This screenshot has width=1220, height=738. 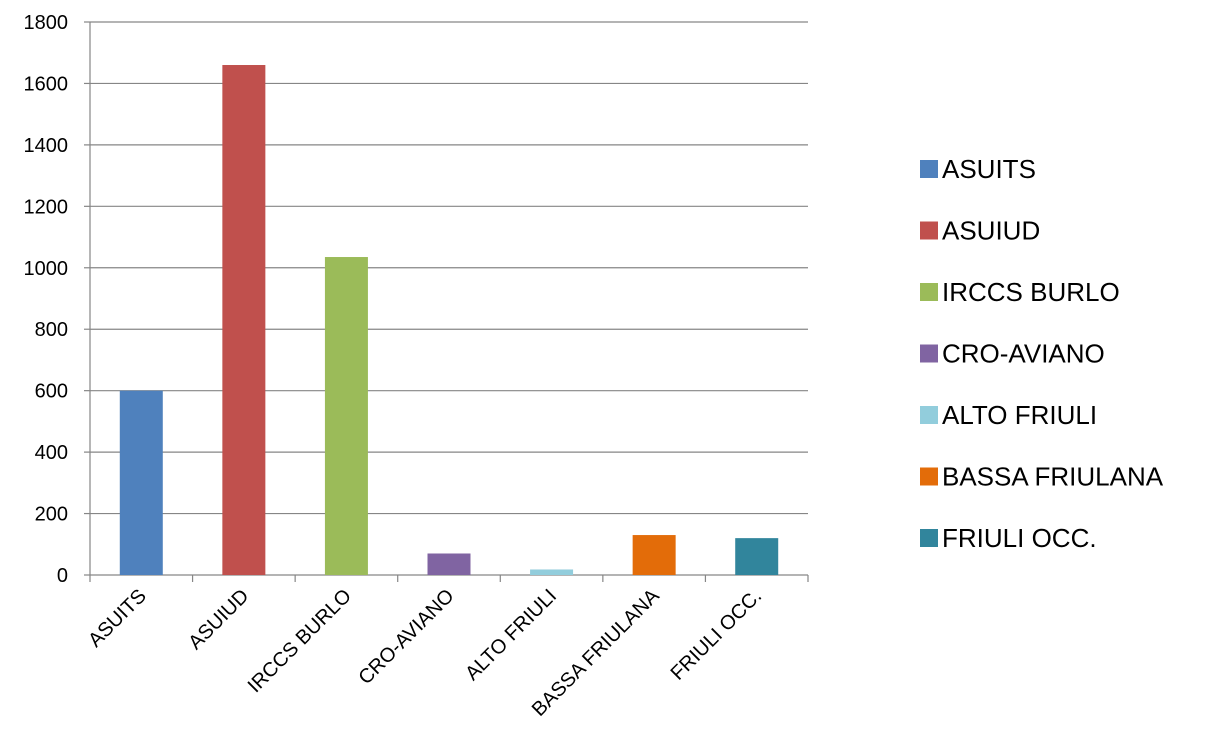 I want to click on y-tick-labels: 0 200 400 600 800 1000 1200 1400 1600 1800, so click(x=46, y=299).